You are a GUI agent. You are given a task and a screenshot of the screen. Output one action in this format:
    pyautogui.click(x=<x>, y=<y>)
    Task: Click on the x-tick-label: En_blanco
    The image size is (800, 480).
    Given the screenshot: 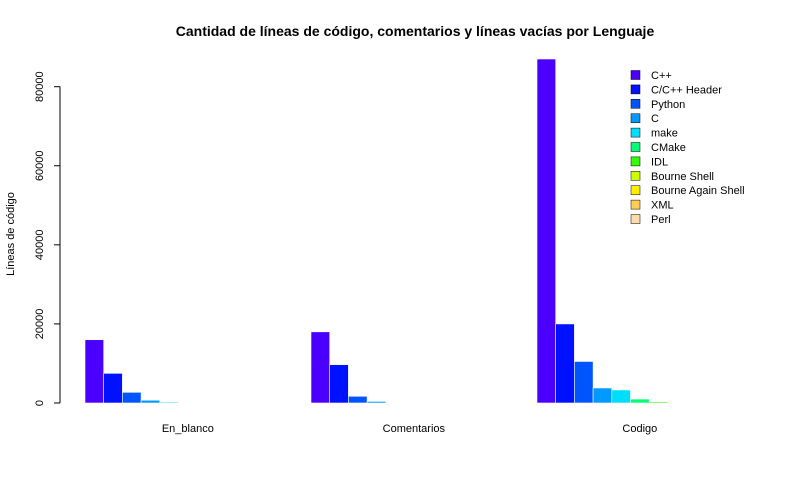 What is the action you would take?
    pyautogui.click(x=188, y=429)
    